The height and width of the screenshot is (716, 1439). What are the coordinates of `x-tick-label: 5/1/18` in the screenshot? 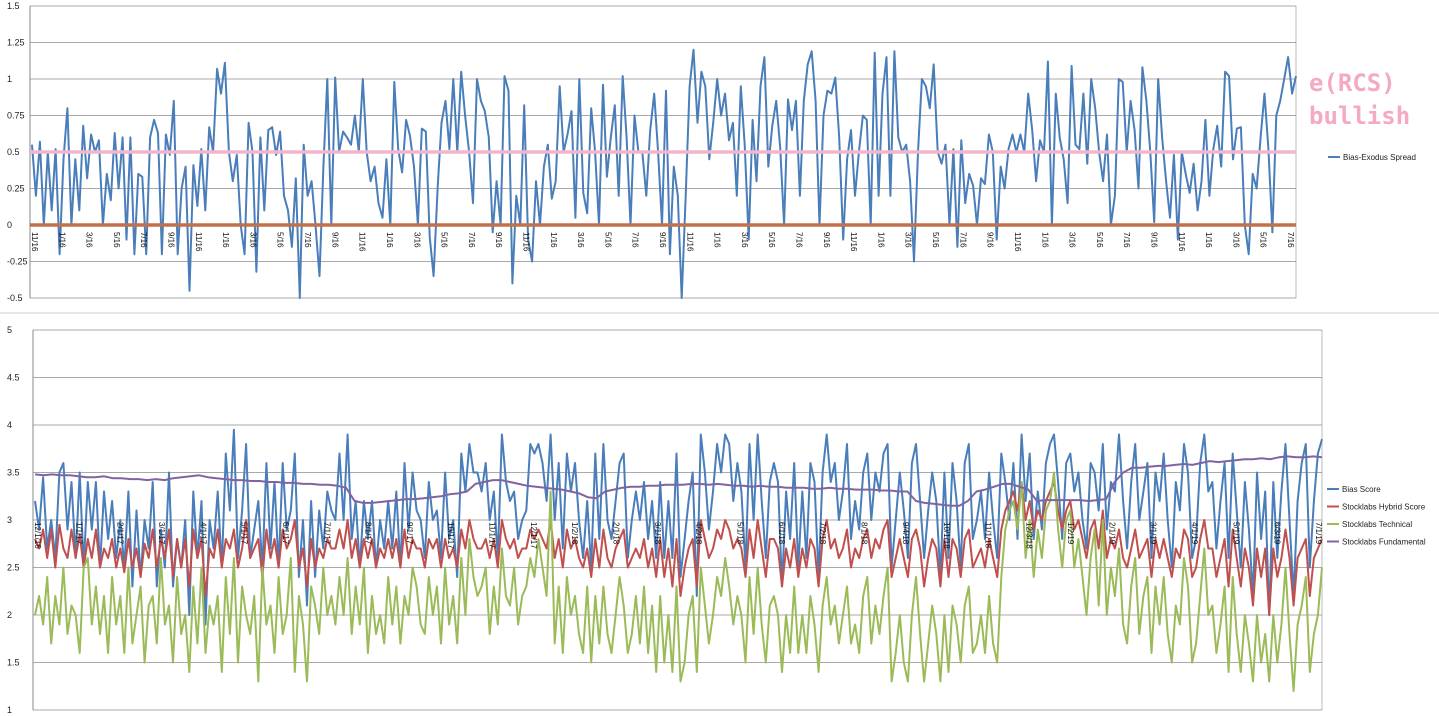 It's located at (739, 533).